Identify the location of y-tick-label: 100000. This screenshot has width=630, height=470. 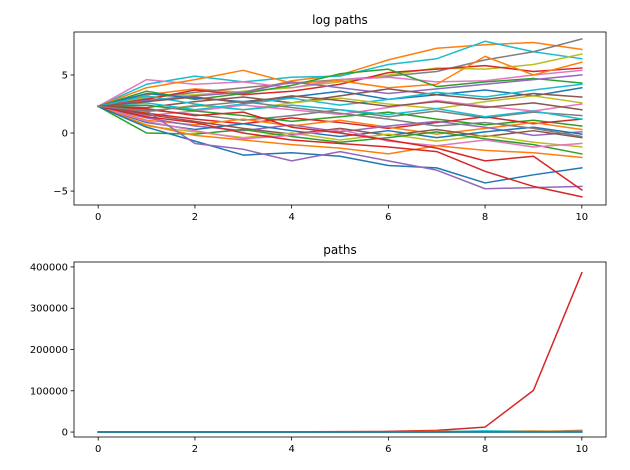
(49, 391).